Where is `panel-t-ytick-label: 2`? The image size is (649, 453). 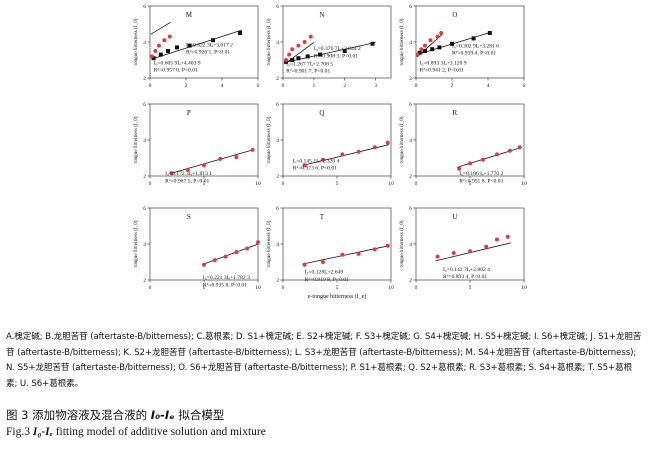 panel-t-ytick-label: 2 is located at coordinates (277, 281).